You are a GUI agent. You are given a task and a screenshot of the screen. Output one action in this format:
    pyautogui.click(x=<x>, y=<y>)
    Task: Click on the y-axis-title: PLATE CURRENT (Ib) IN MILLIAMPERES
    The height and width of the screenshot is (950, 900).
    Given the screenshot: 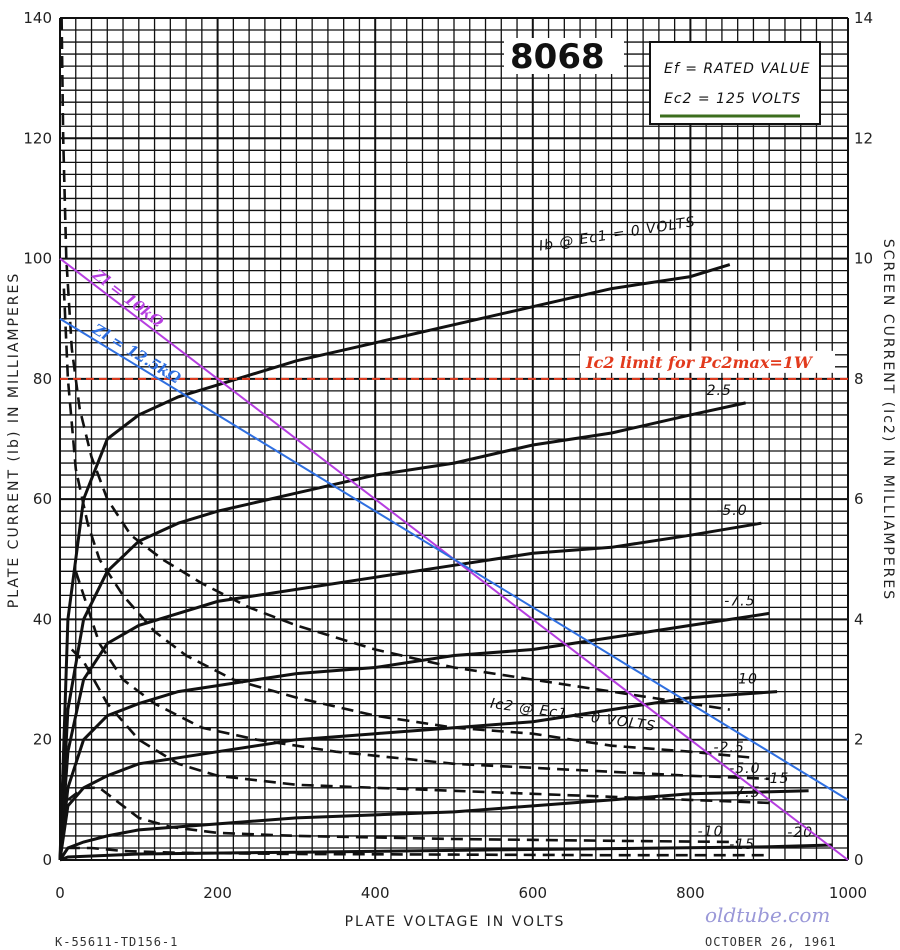 What is the action you would take?
    pyautogui.click(x=14, y=440)
    